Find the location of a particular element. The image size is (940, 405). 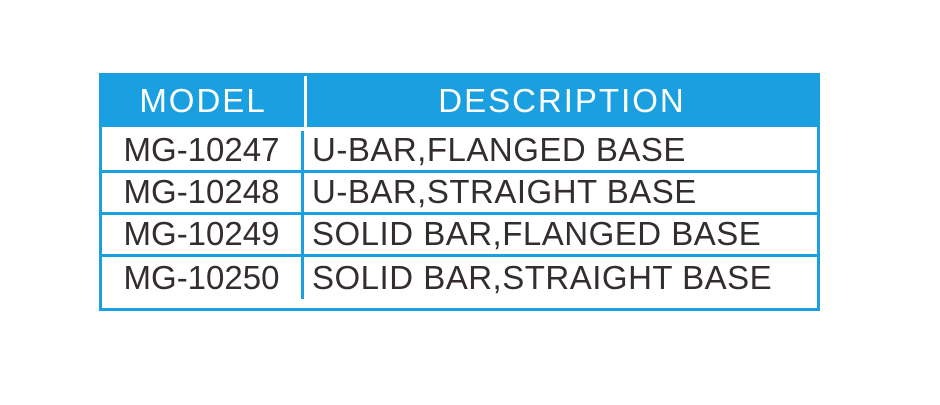

header-column-divider is located at coordinates (305, 101).